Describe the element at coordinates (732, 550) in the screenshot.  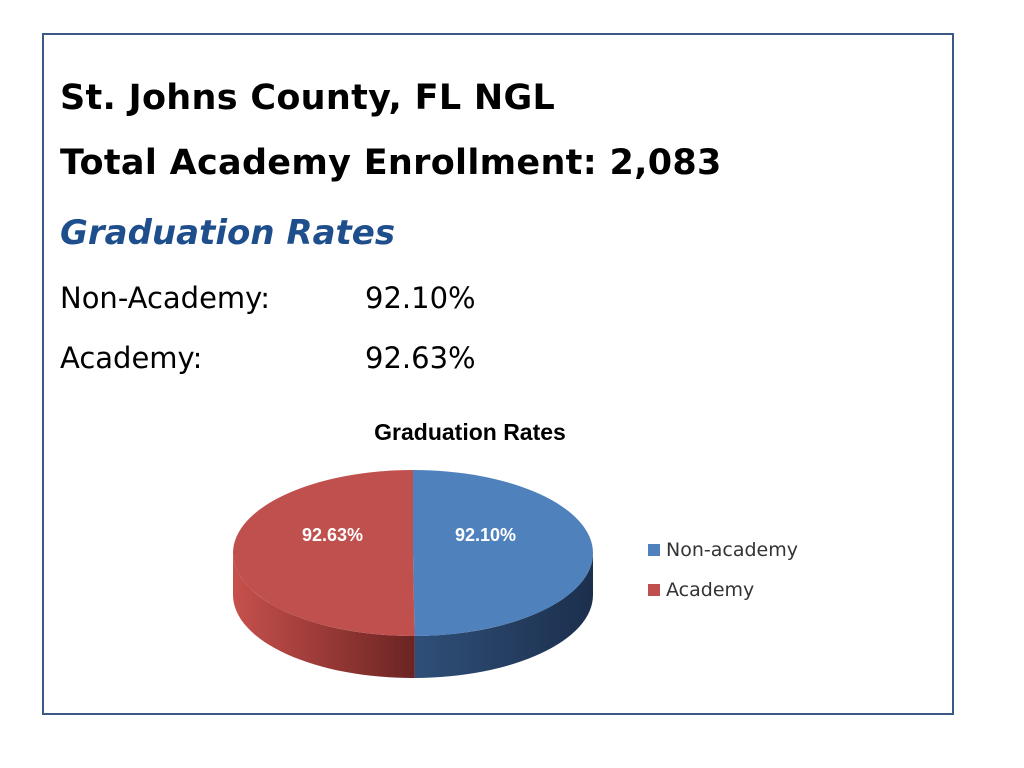
I see `legend-label-non-academy: Non-academy` at that location.